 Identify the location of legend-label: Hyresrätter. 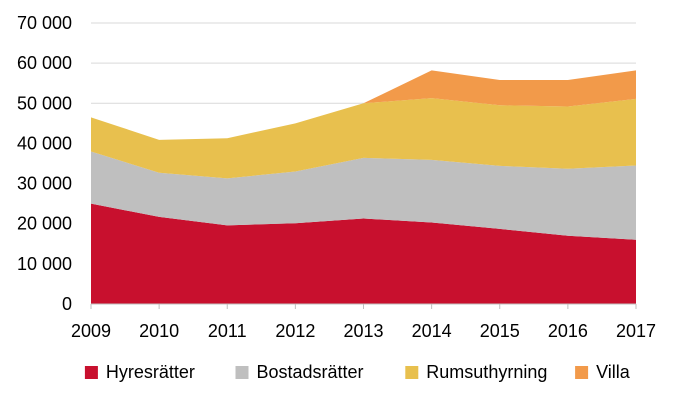
(150, 372).